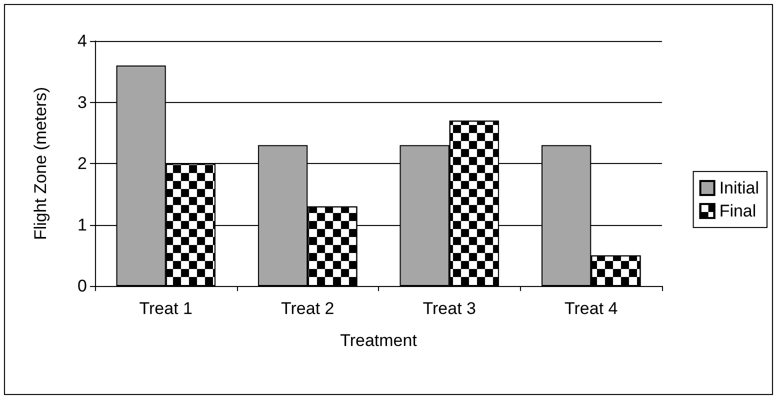 The height and width of the screenshot is (401, 779). Describe the element at coordinates (40, 163) in the screenshot. I see `y-axis-title: Flight Zone (meters)` at that location.